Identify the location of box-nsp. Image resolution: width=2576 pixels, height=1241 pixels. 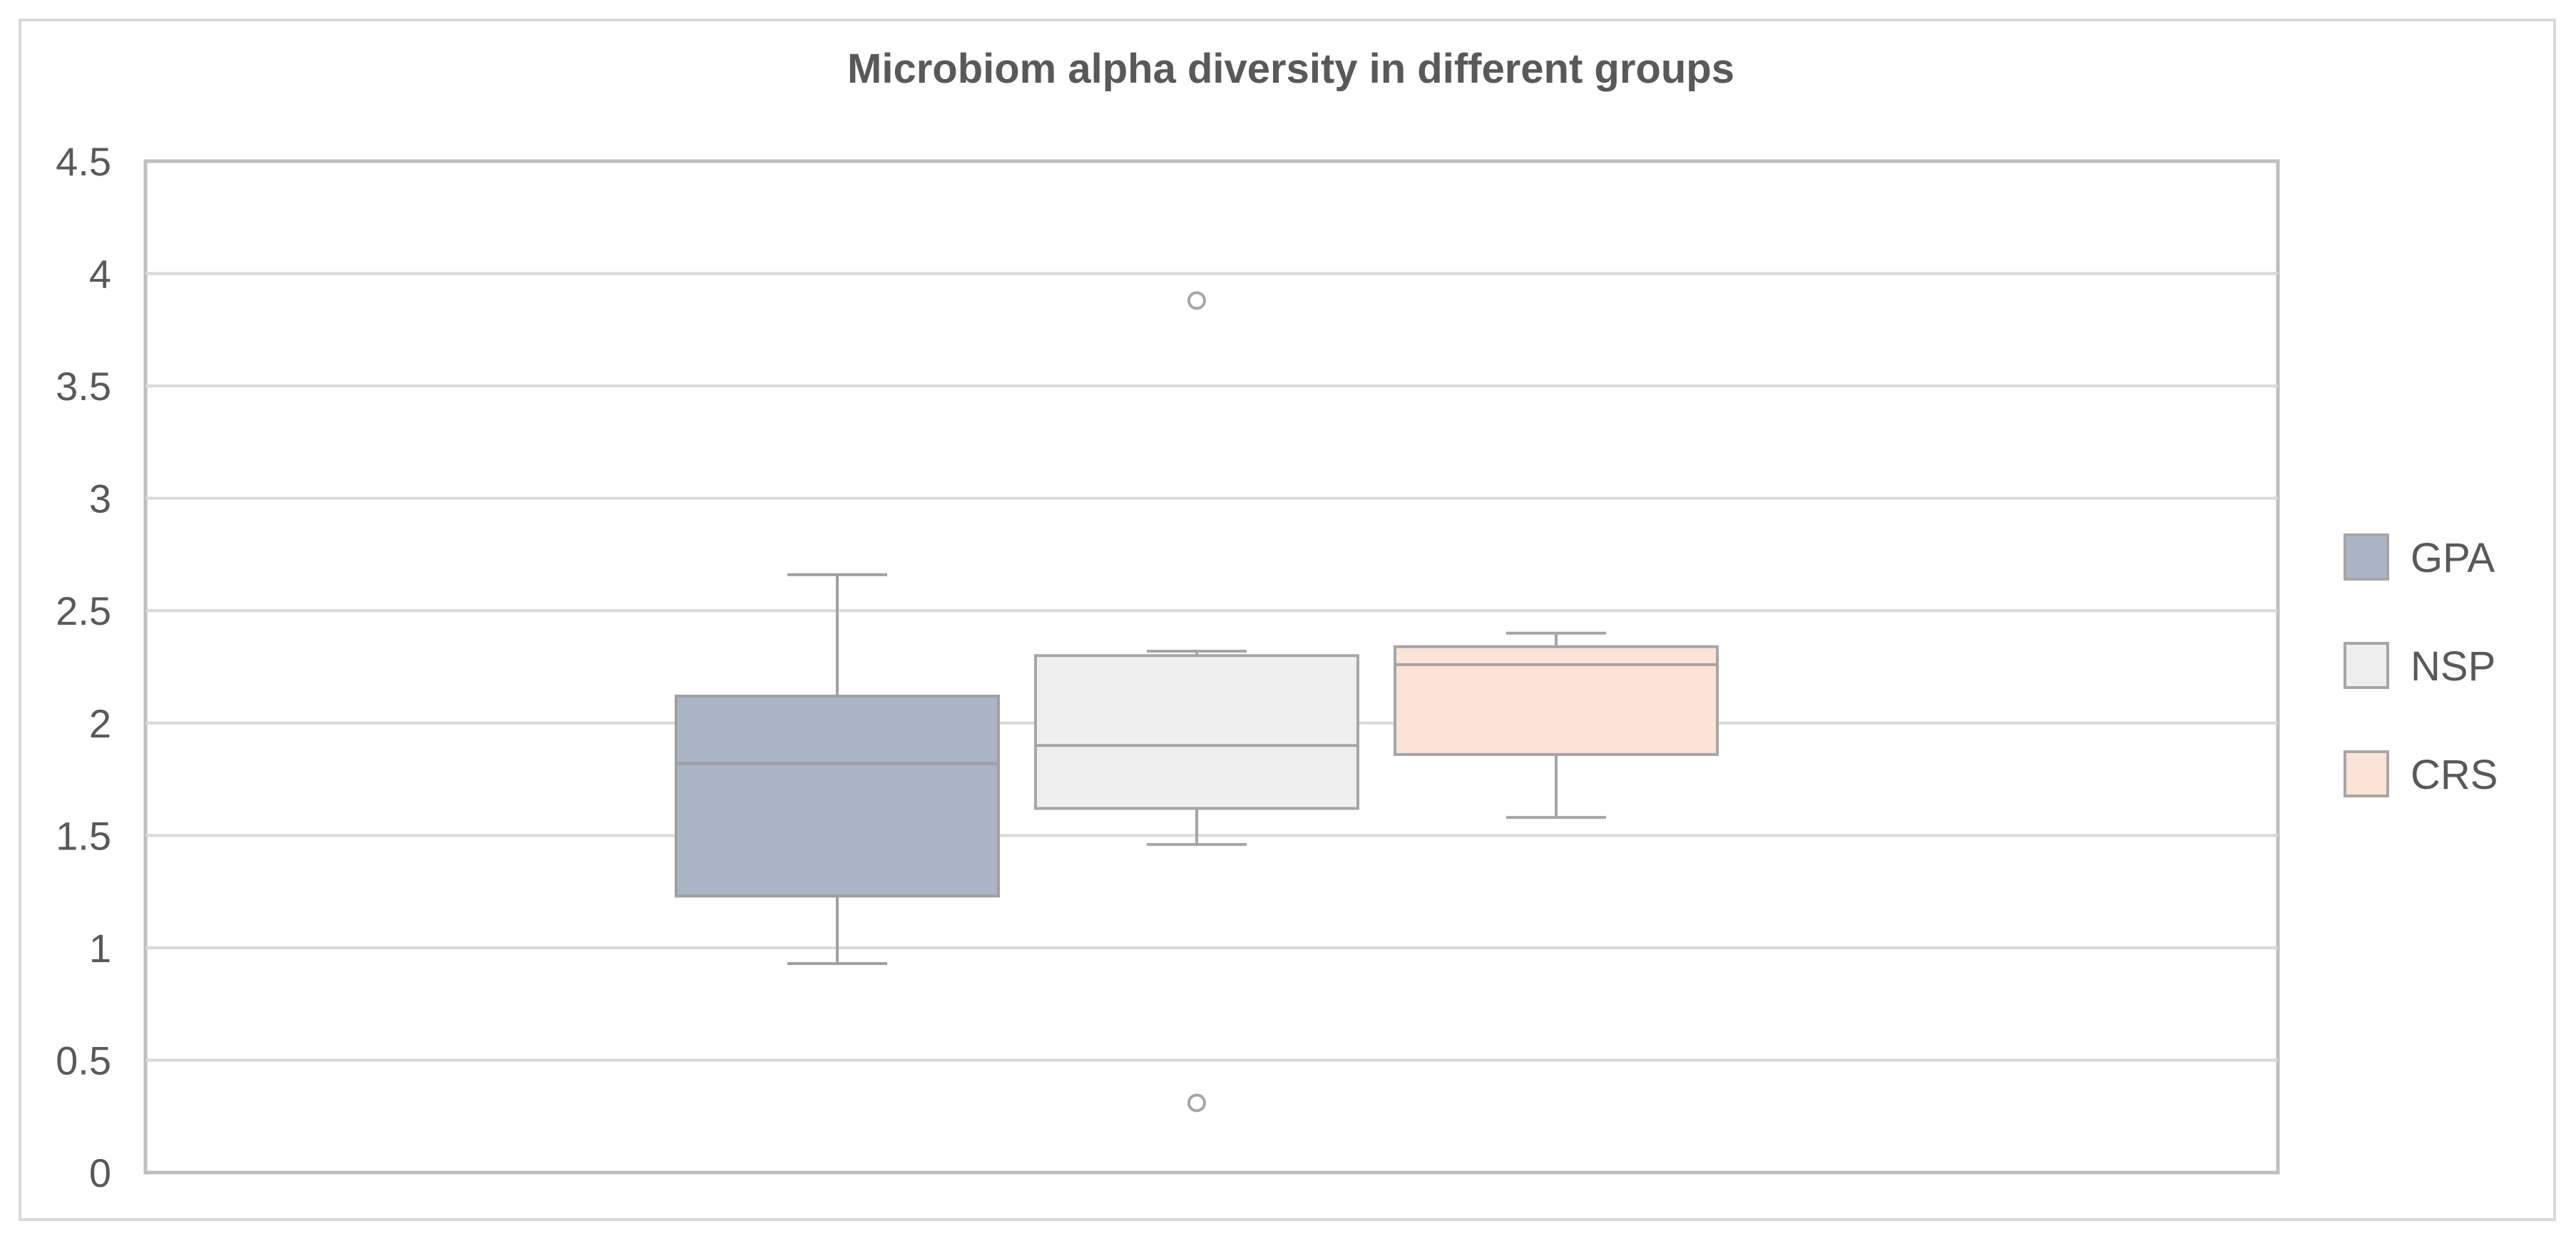
(1196, 702).